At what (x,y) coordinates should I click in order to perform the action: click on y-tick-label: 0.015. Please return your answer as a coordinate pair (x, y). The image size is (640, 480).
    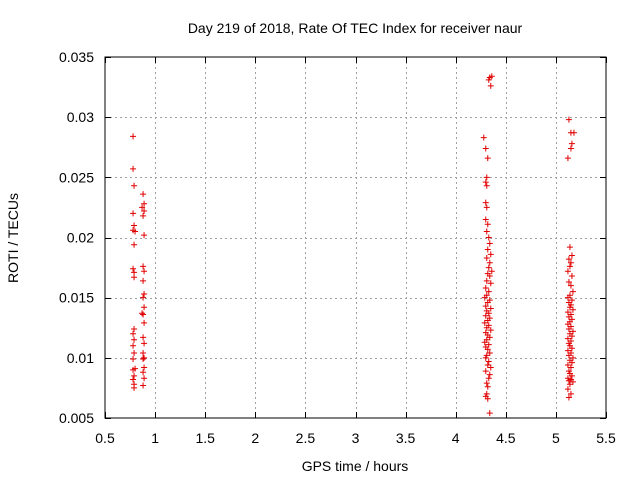
    Looking at the image, I should click on (76, 298).